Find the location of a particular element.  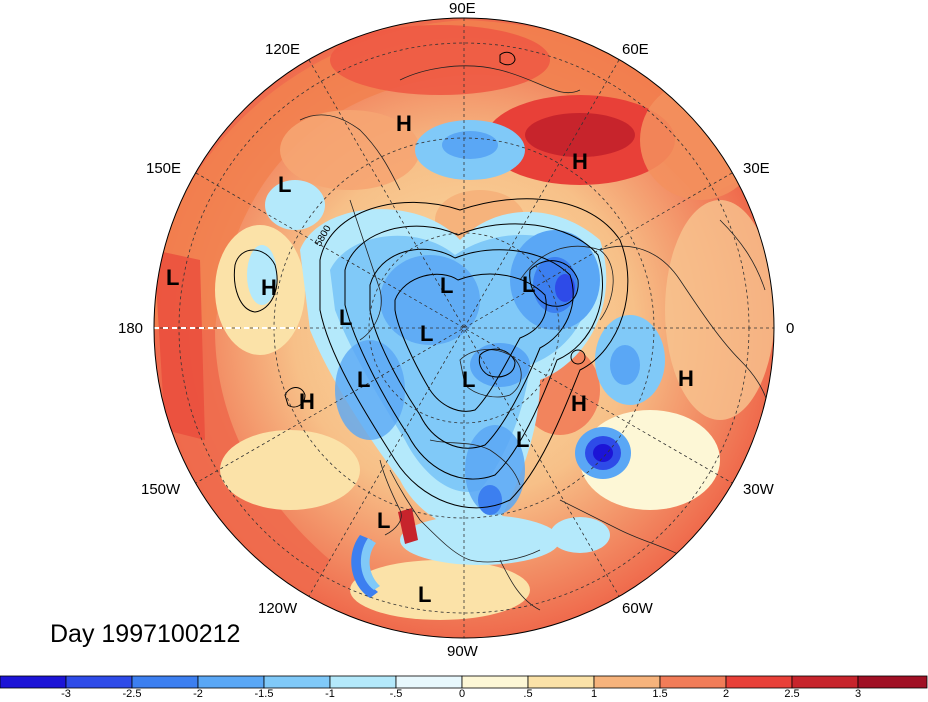

colorbar-tick: .5 is located at coordinates (528, 694).